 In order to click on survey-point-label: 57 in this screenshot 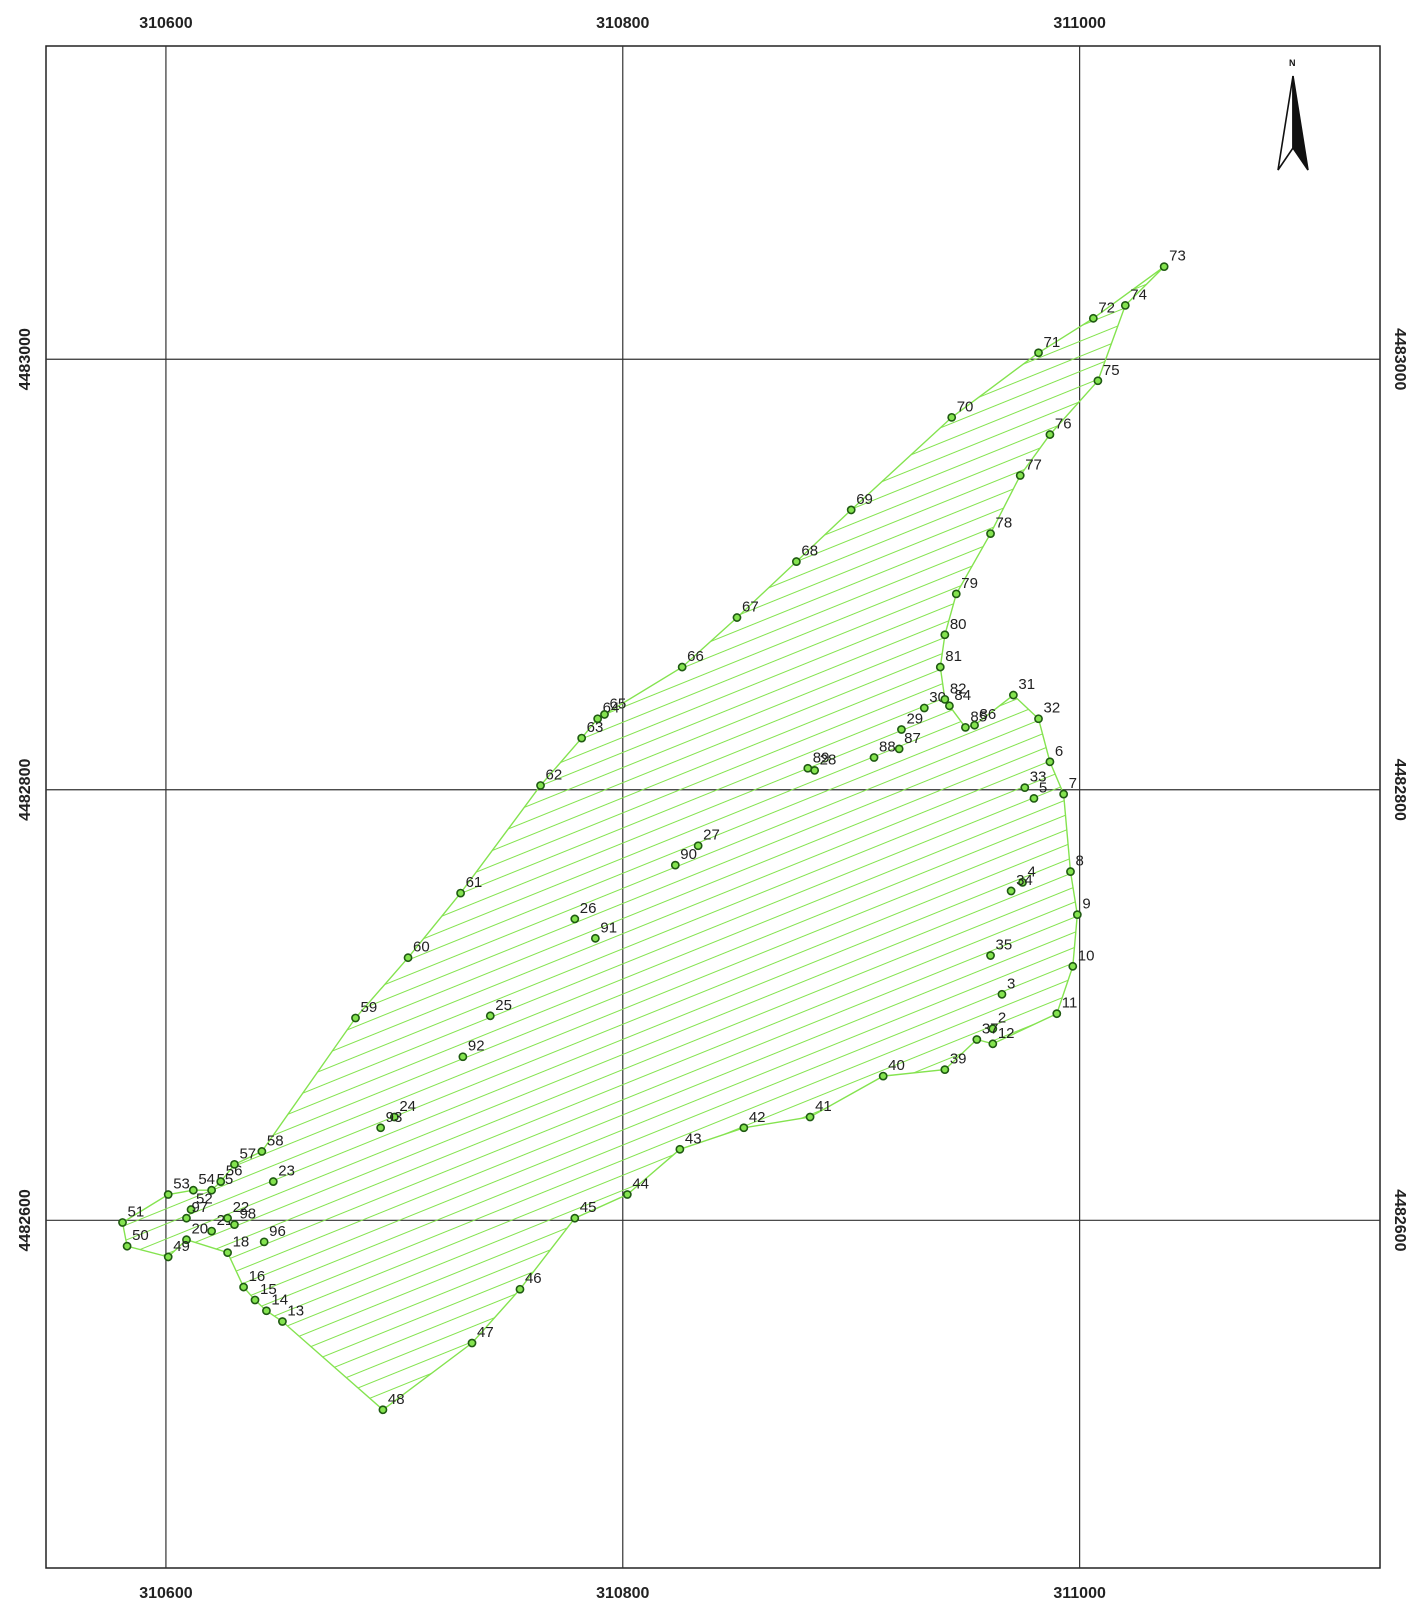, I will do `click(247, 1153)`.